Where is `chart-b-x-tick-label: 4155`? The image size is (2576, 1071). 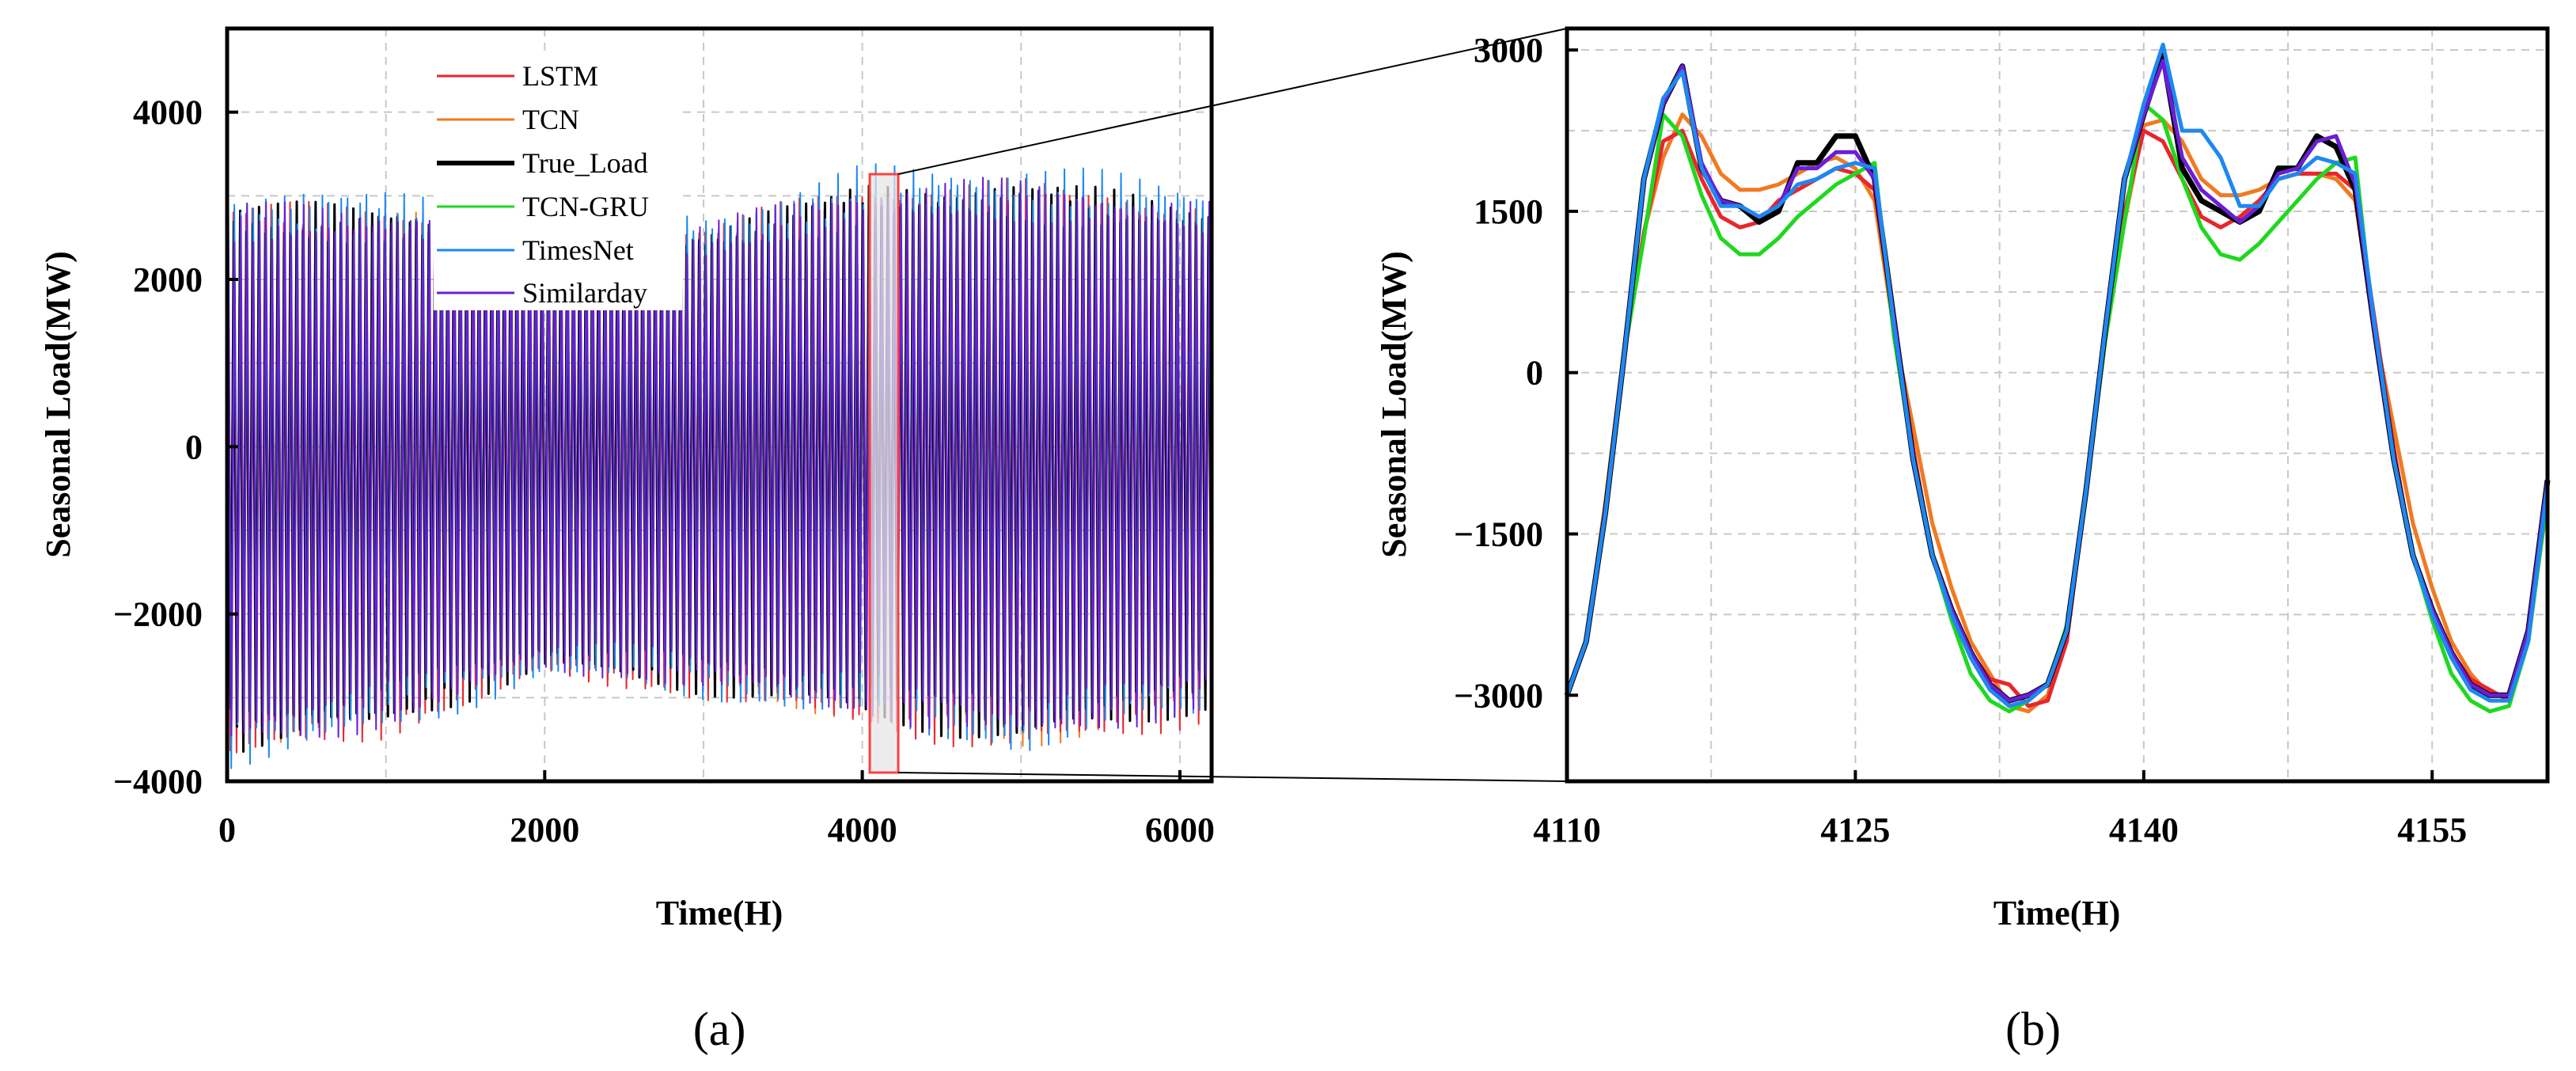 chart-b-x-tick-label: 4155 is located at coordinates (2432, 830).